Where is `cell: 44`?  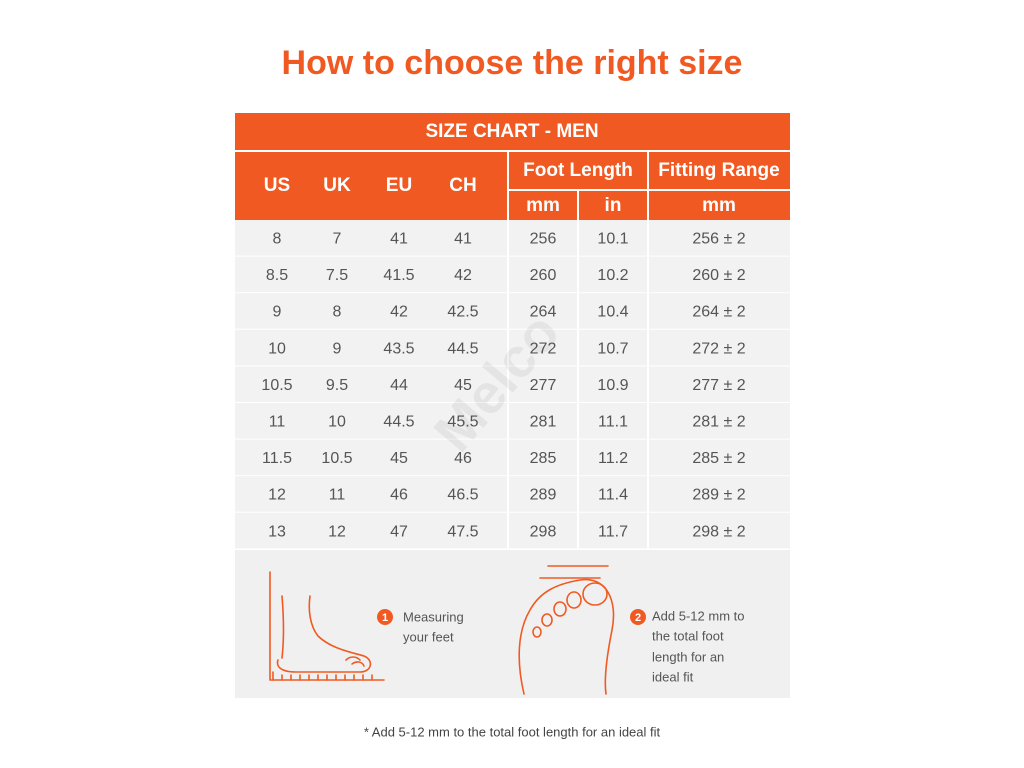
cell: 44 is located at coordinates (399, 385).